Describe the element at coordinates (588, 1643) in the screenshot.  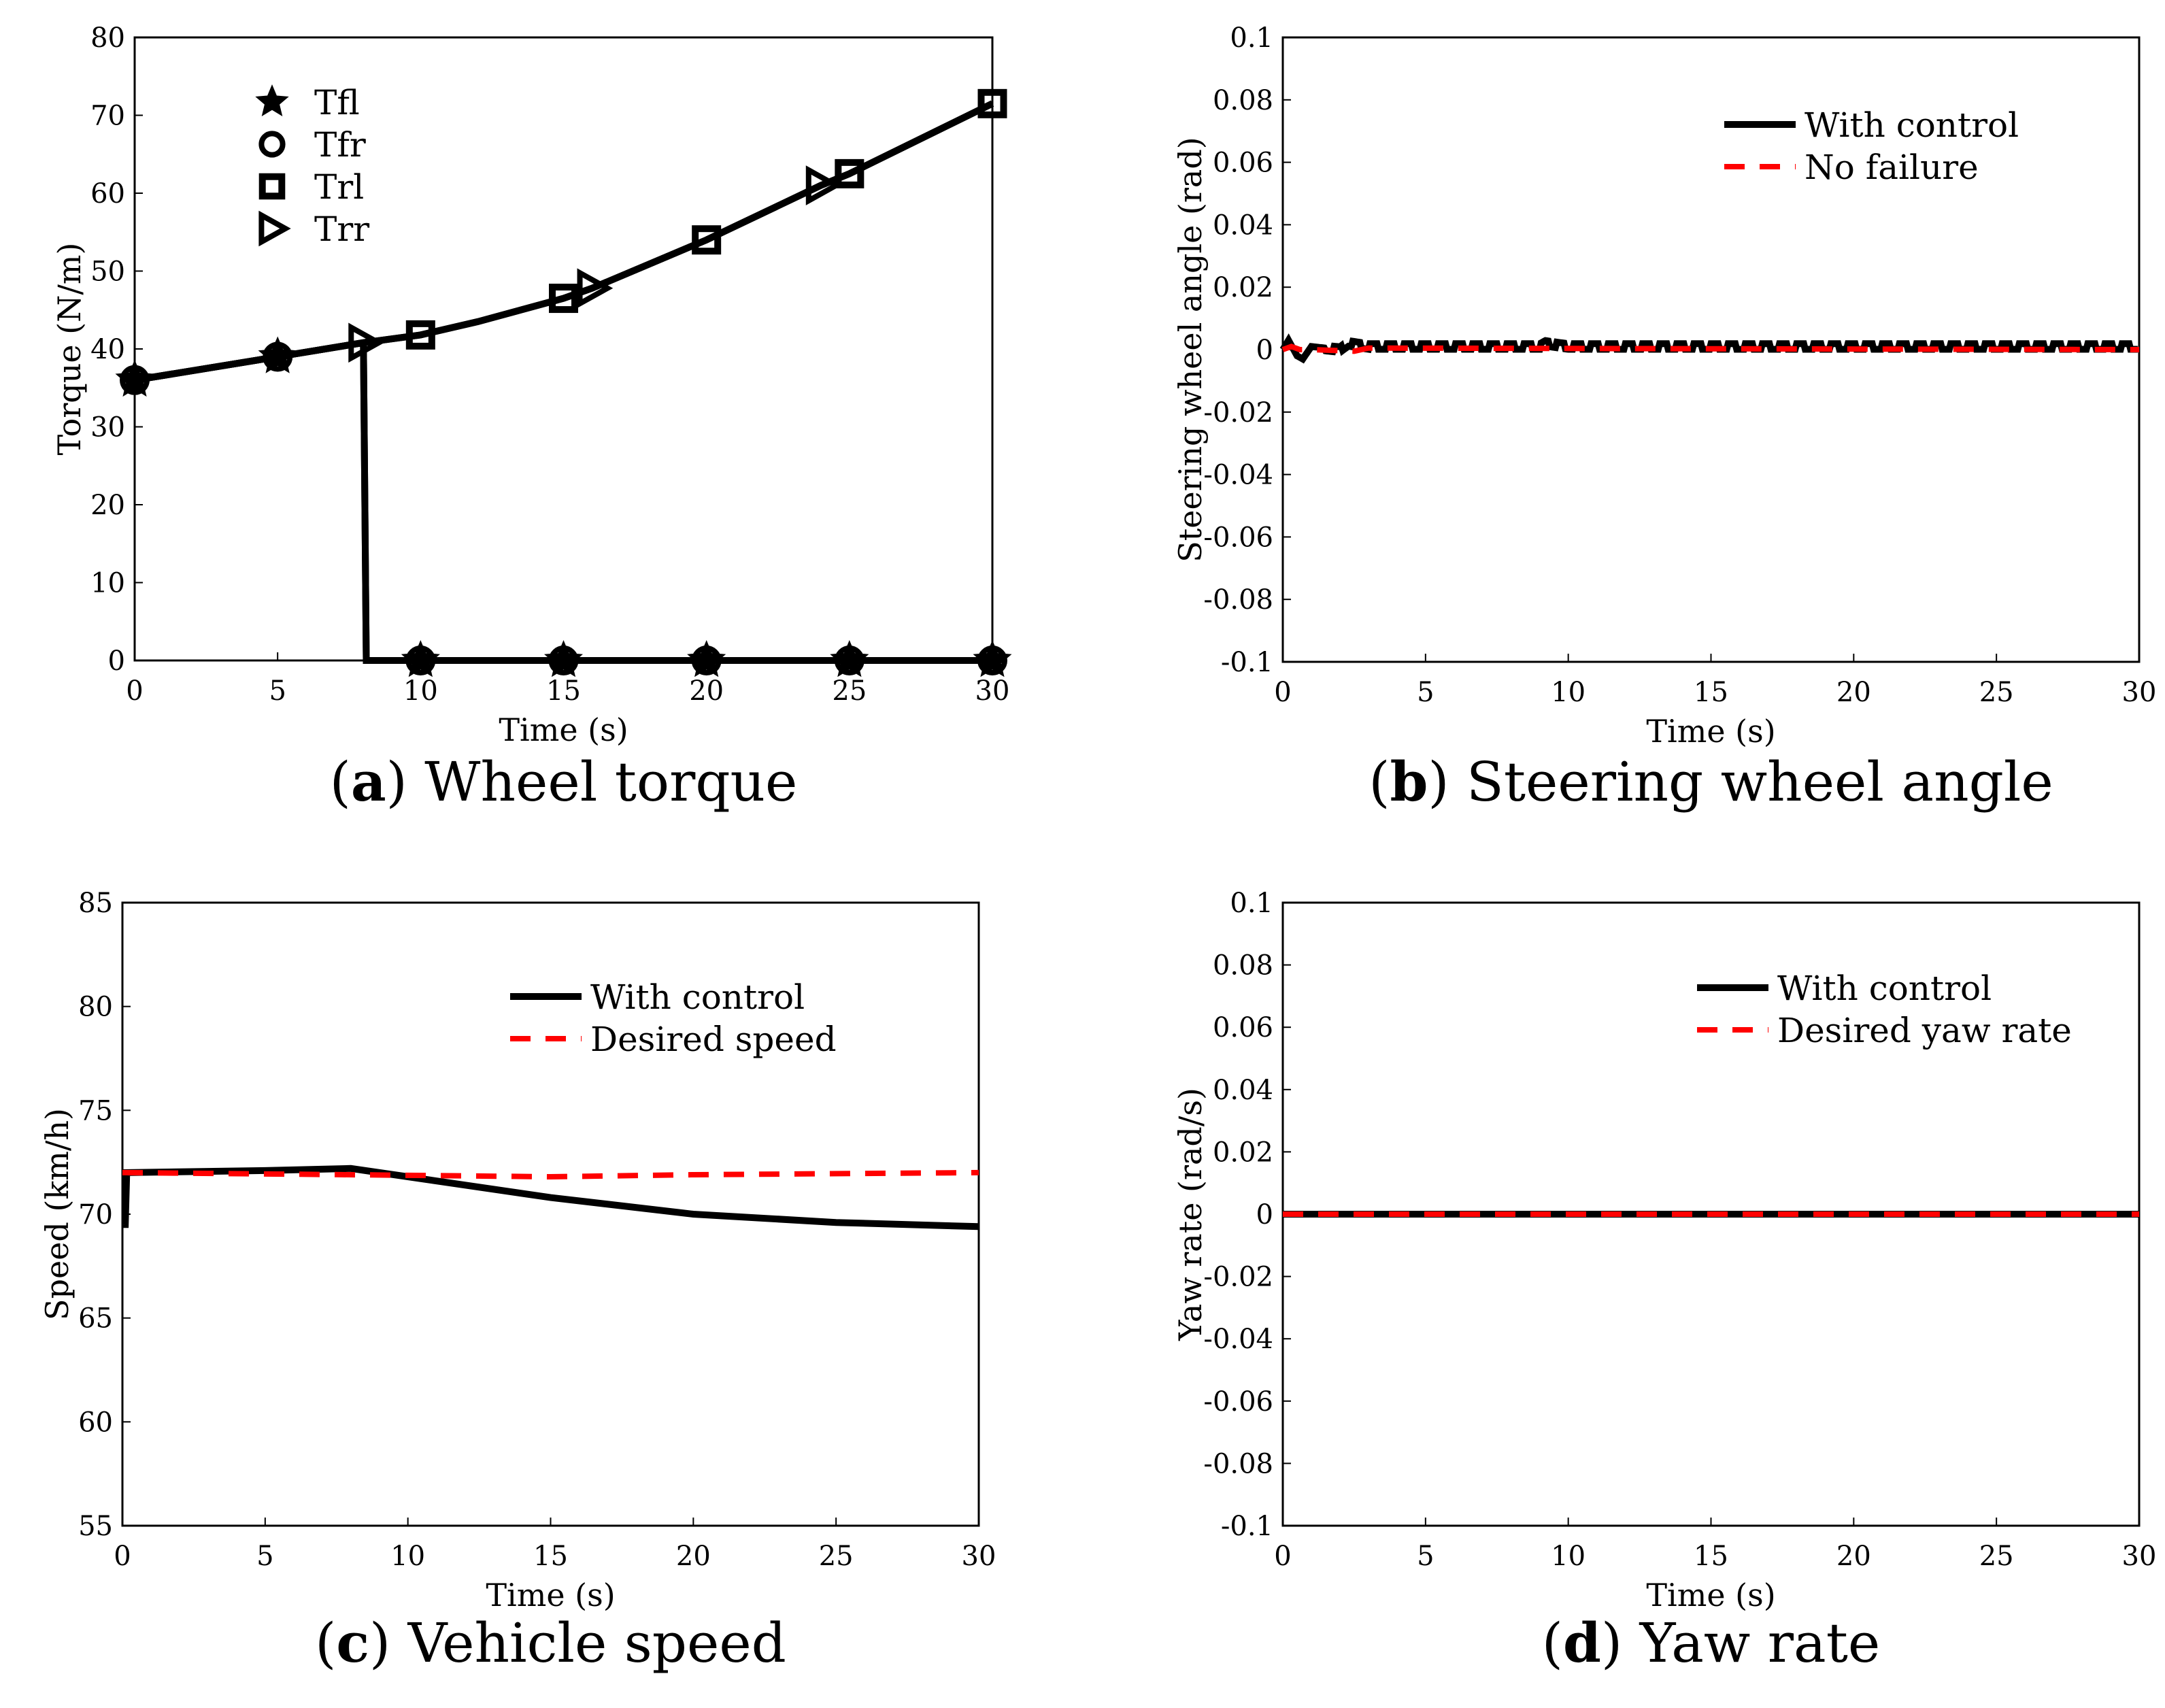
I see `caption-text: Vehicle speed` at that location.